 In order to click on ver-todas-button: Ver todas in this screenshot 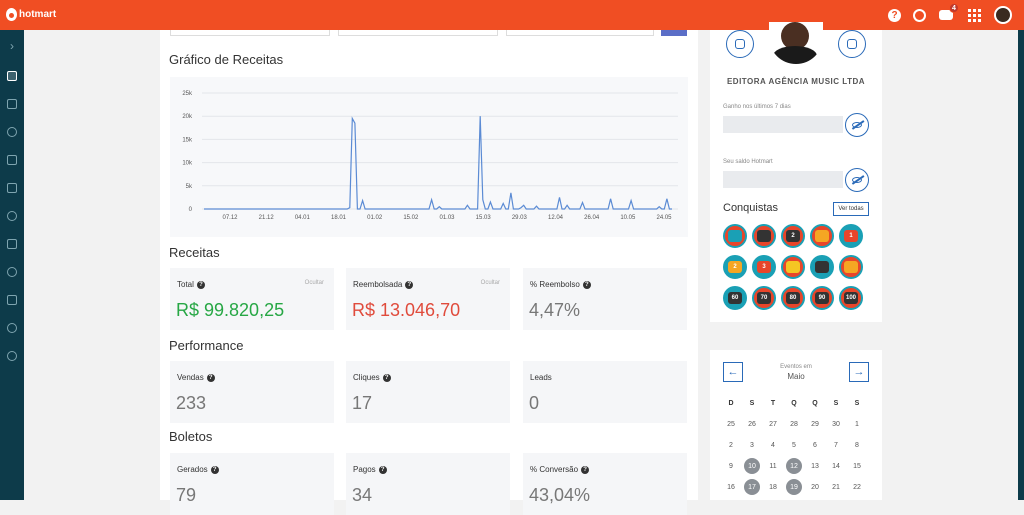, I will do `click(851, 209)`.